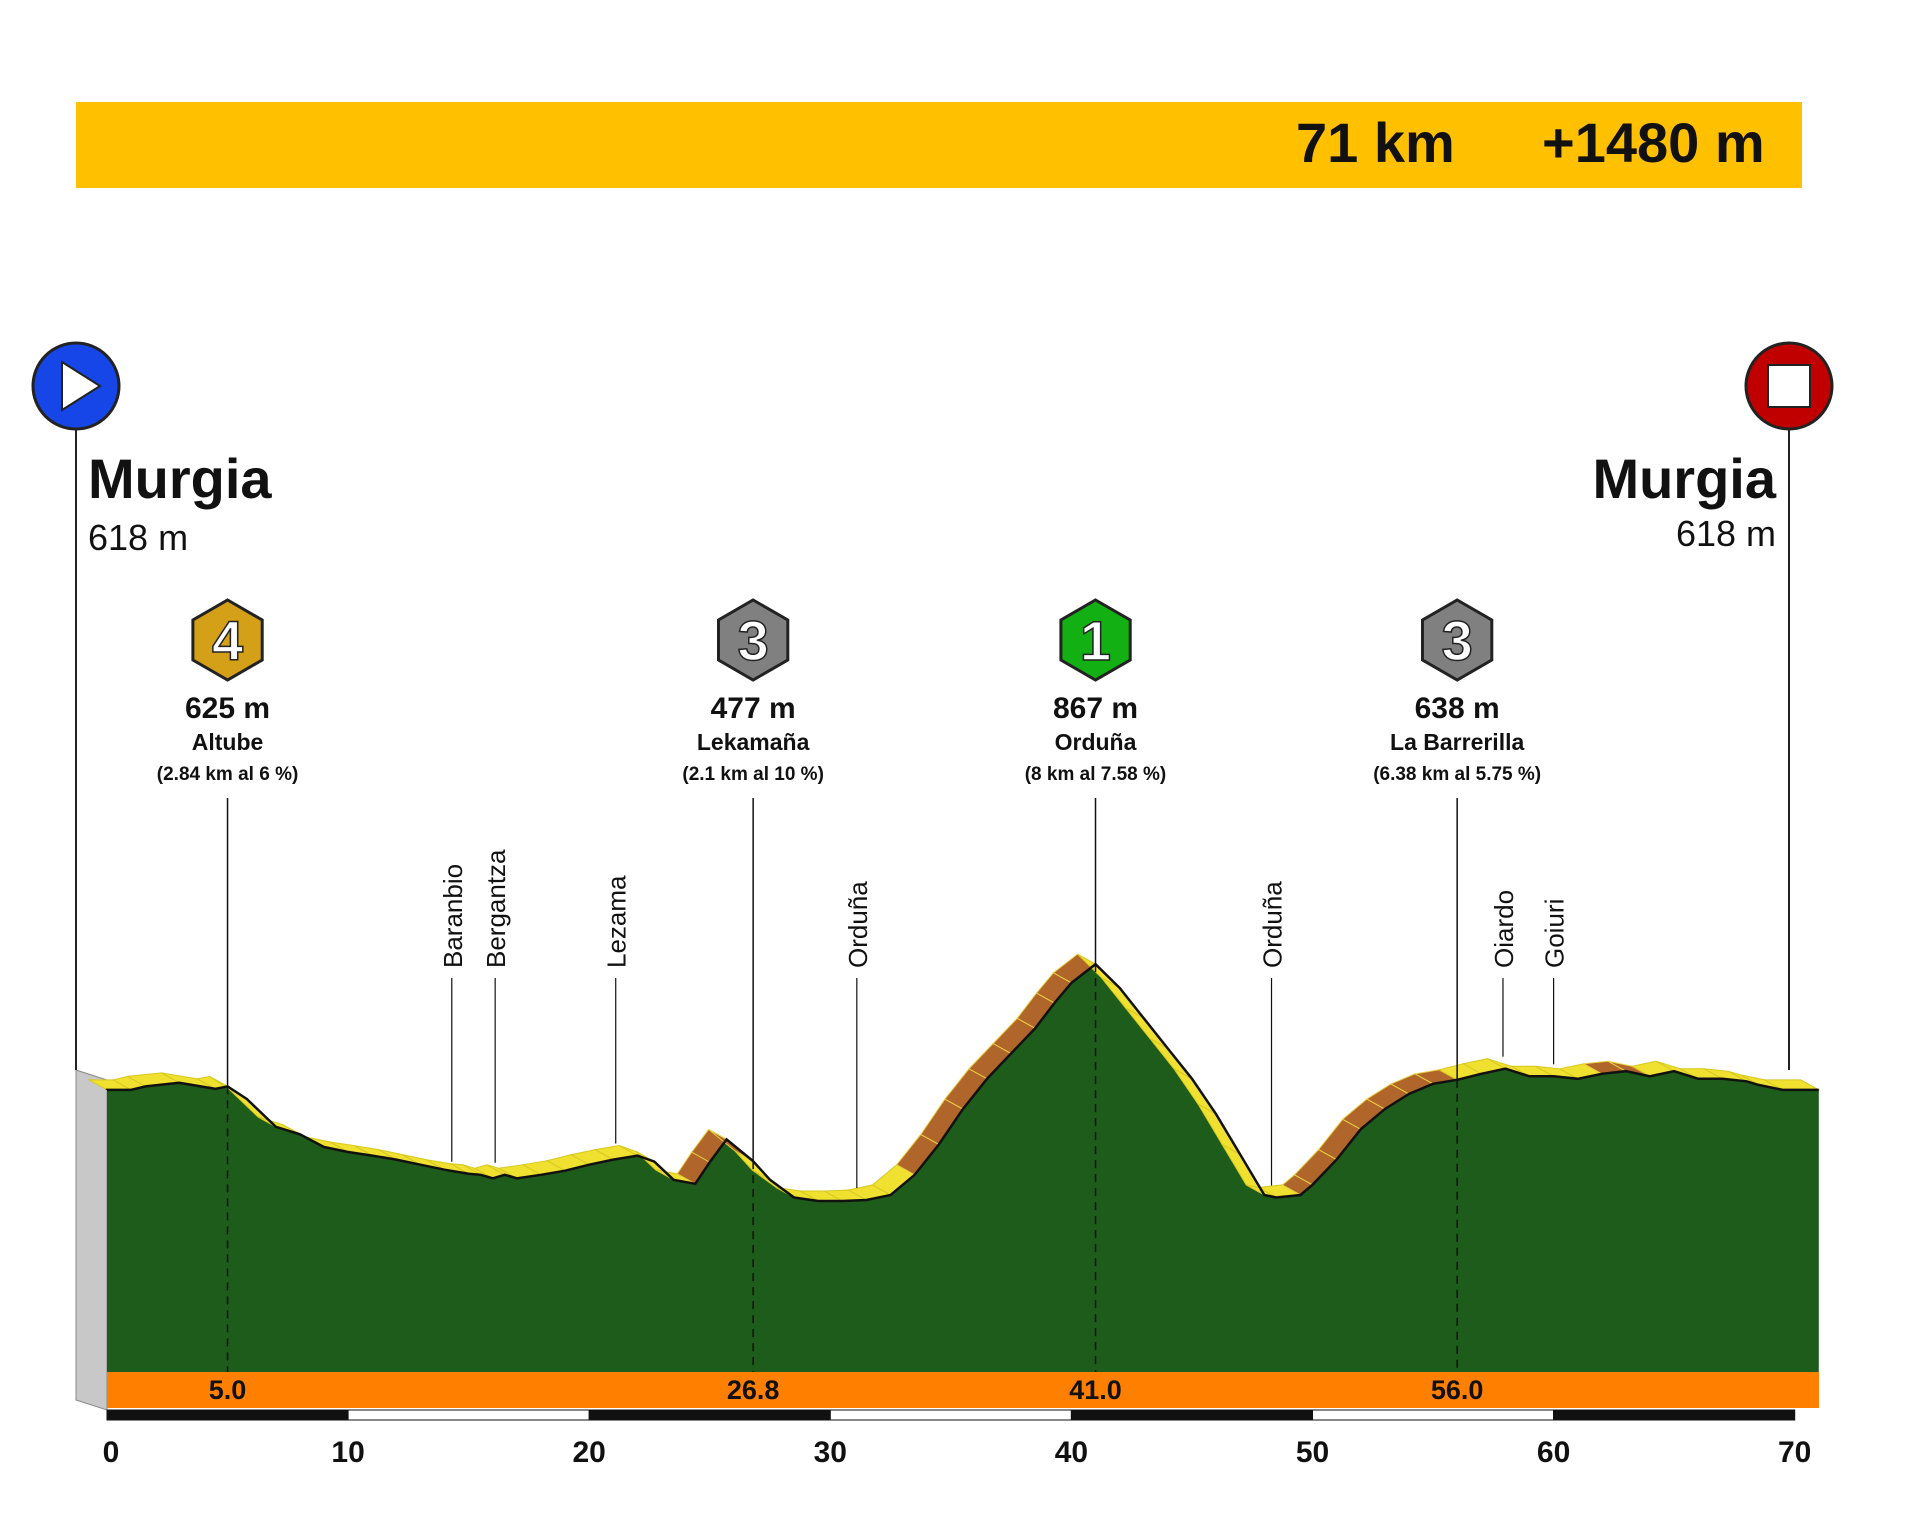 Image resolution: width=1920 pixels, height=1515 pixels. Describe the element at coordinates (753, 774) in the screenshot. I see `climb-detail: (2.1 km al 10 %)` at that location.